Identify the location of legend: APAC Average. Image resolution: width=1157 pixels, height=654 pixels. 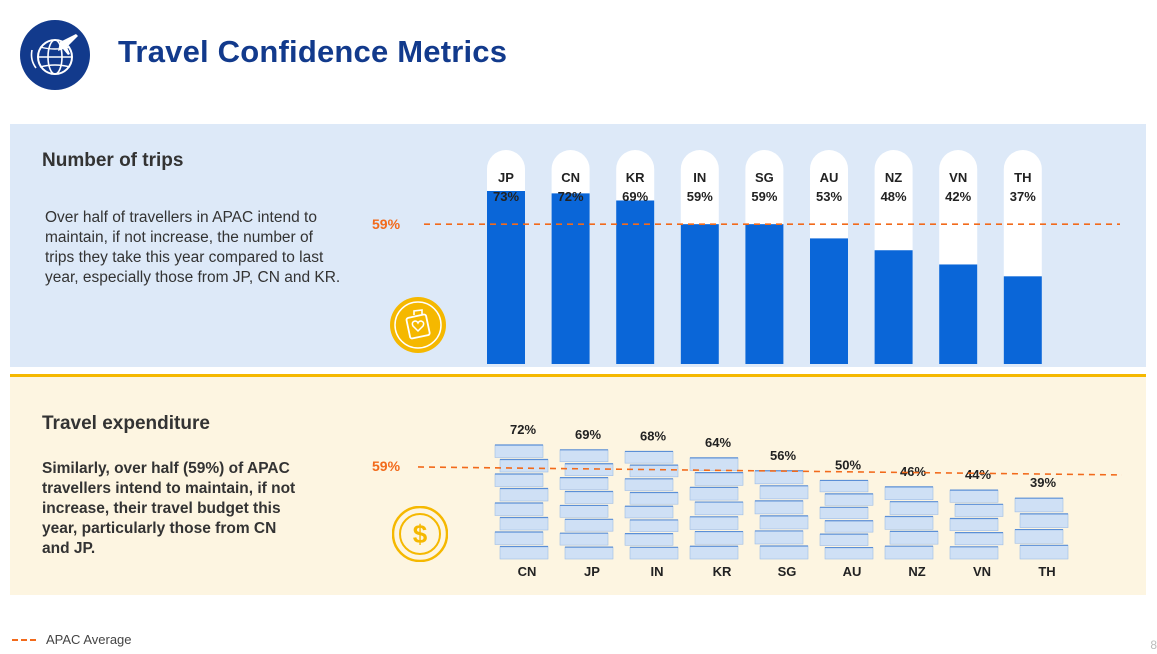
(72, 639).